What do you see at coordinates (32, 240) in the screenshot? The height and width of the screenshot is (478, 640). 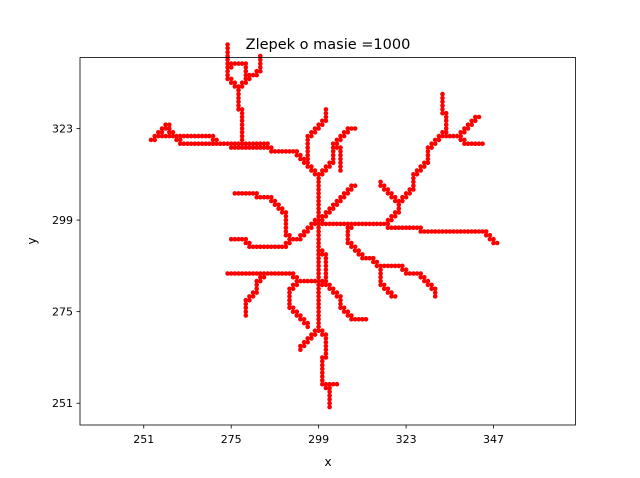 I see `y-axis-label: y` at bounding box center [32, 240].